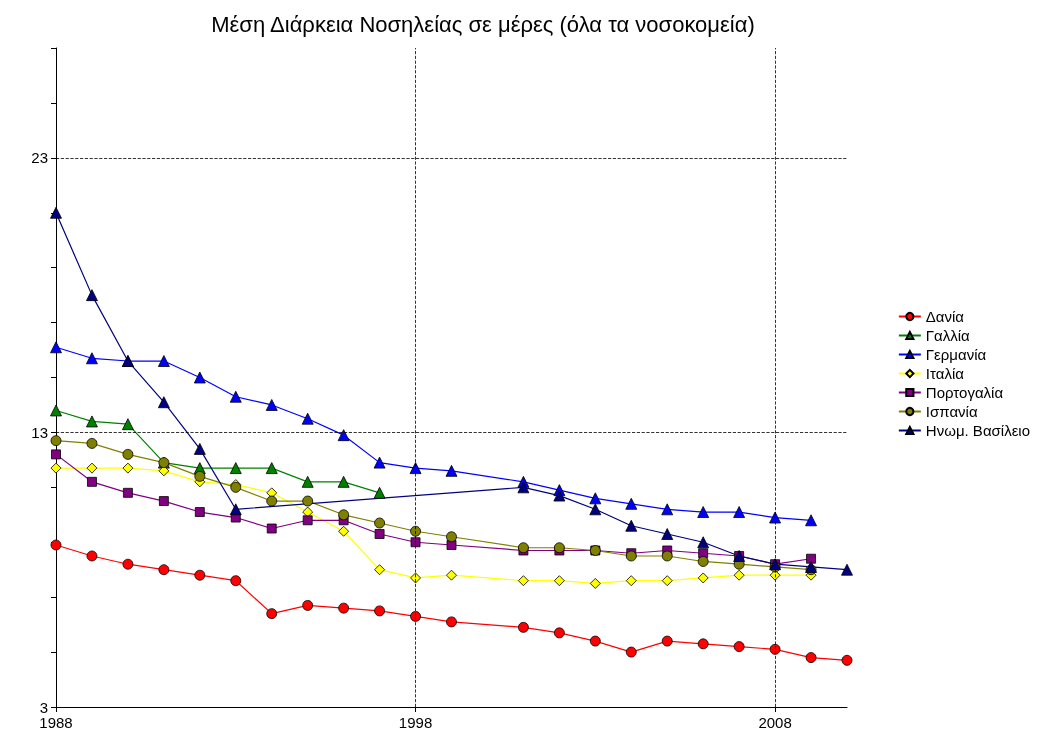 This screenshot has width=1045, height=747. I want to click on legend-label: Ισπανία, so click(951, 411).